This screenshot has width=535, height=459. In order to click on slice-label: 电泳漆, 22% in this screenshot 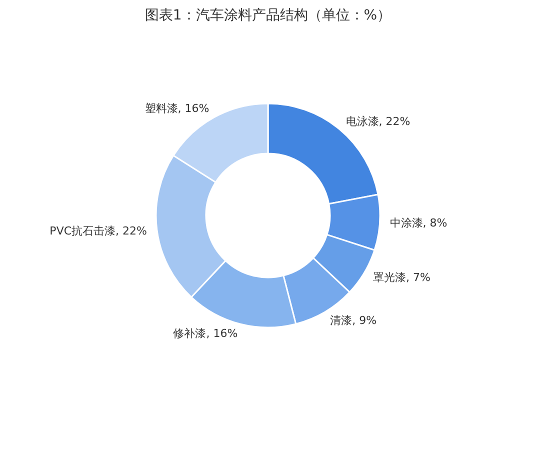, I will do `click(378, 121)`.